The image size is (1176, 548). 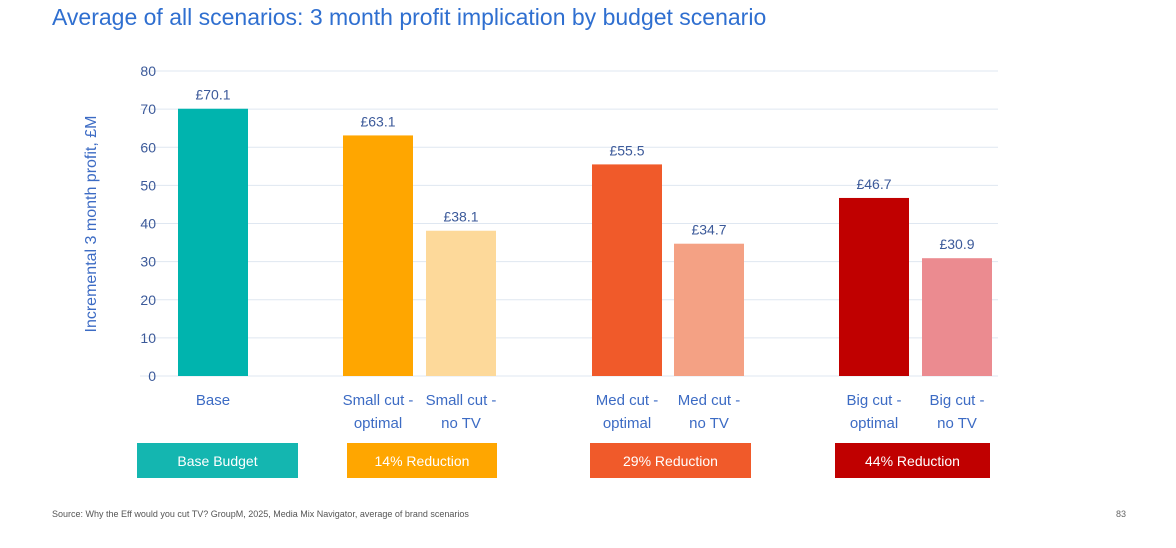 I want to click on value-label: £30.9, so click(x=956, y=244).